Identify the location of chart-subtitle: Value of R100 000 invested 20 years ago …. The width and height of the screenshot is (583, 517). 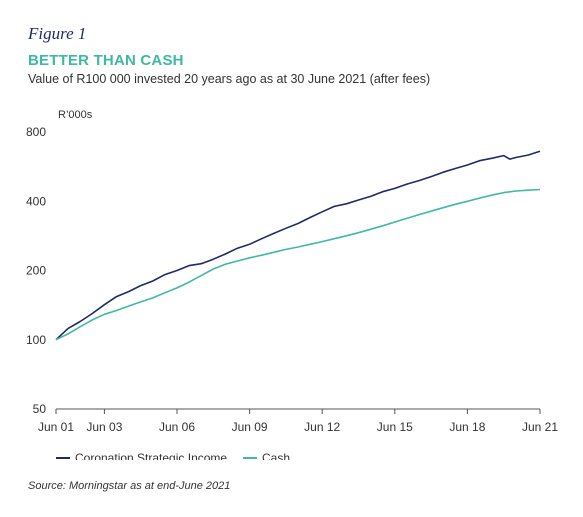
(229, 79).